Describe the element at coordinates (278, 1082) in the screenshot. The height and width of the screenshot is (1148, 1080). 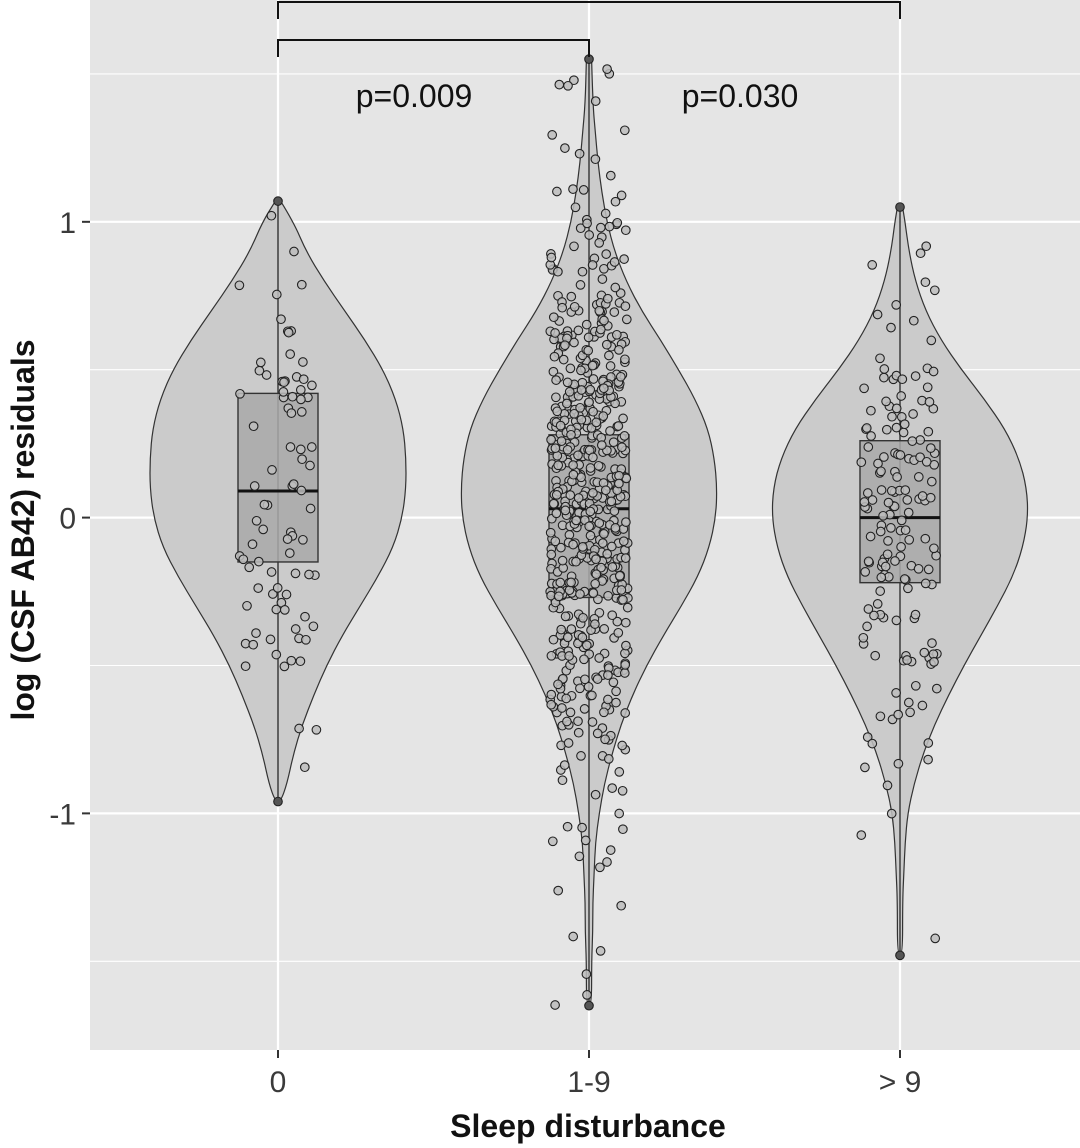
I see `x-tick-label: 0` at that location.